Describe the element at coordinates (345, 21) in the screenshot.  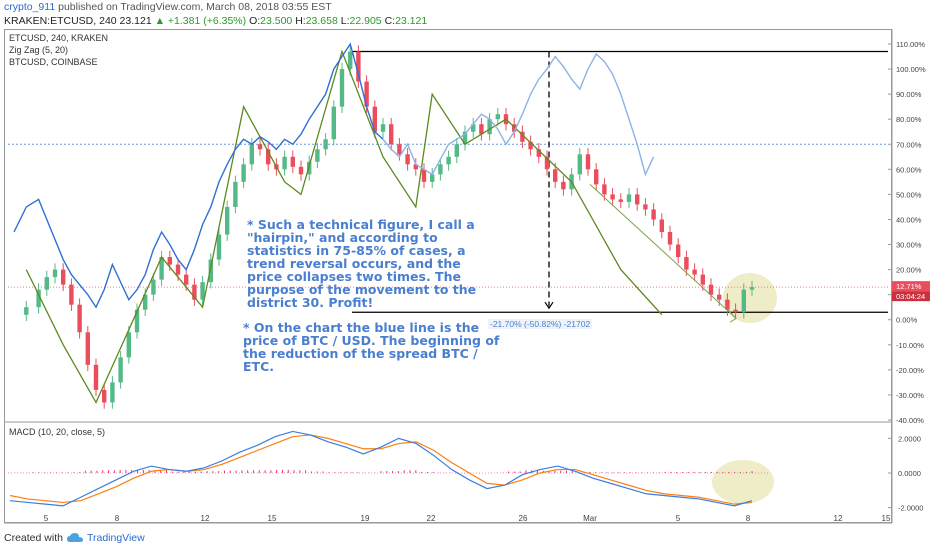
I see `low-label: L:` at that location.